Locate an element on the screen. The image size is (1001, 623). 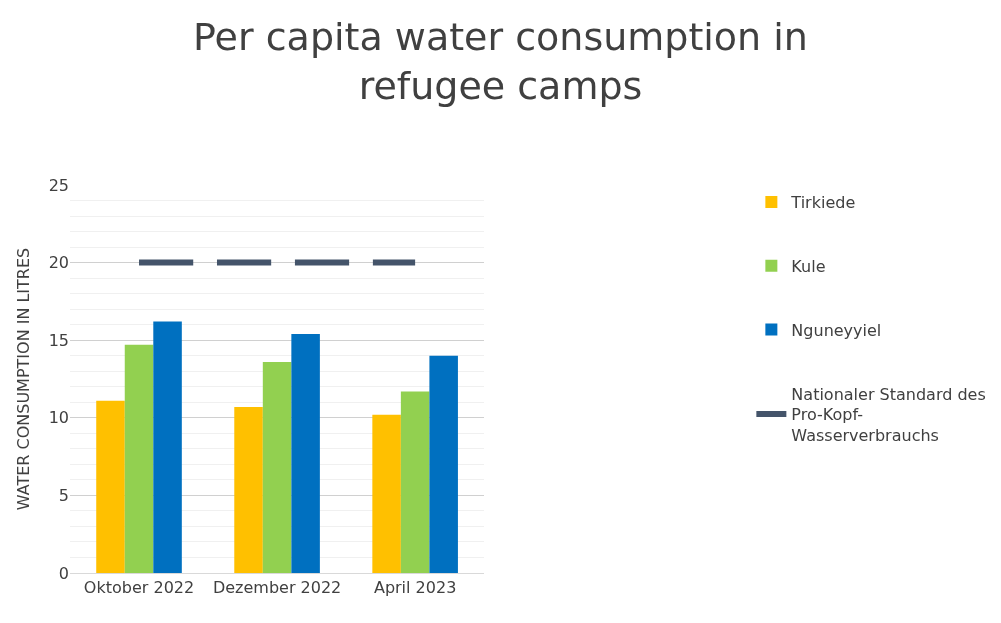
legend-label: Nationaler Standard des Pro-Kopf-Wasserverbrauchs is located at coordinates (888, 415).